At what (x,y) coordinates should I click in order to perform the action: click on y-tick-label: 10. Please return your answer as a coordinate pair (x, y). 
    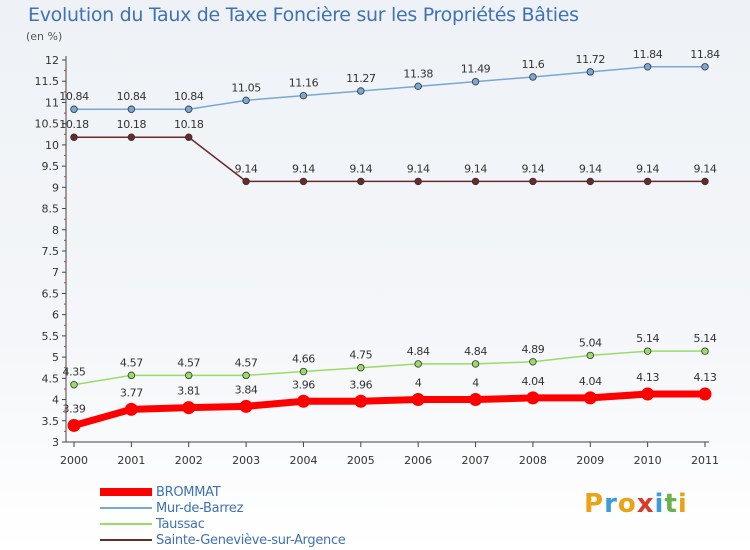
    Looking at the image, I should click on (52, 145).